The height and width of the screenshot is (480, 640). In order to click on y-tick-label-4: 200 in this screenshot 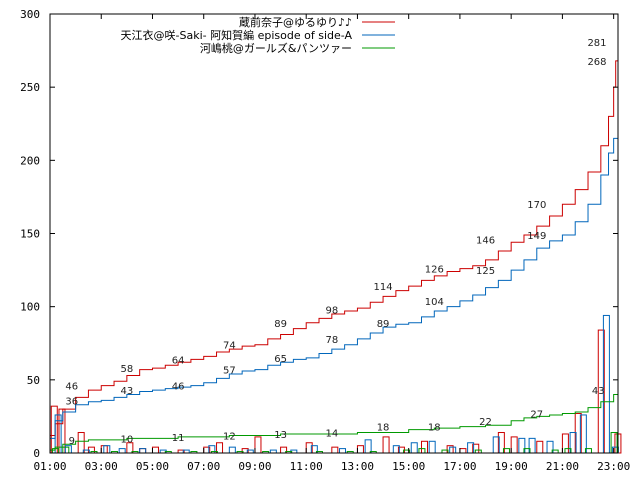, I will do `click(30, 160)`.